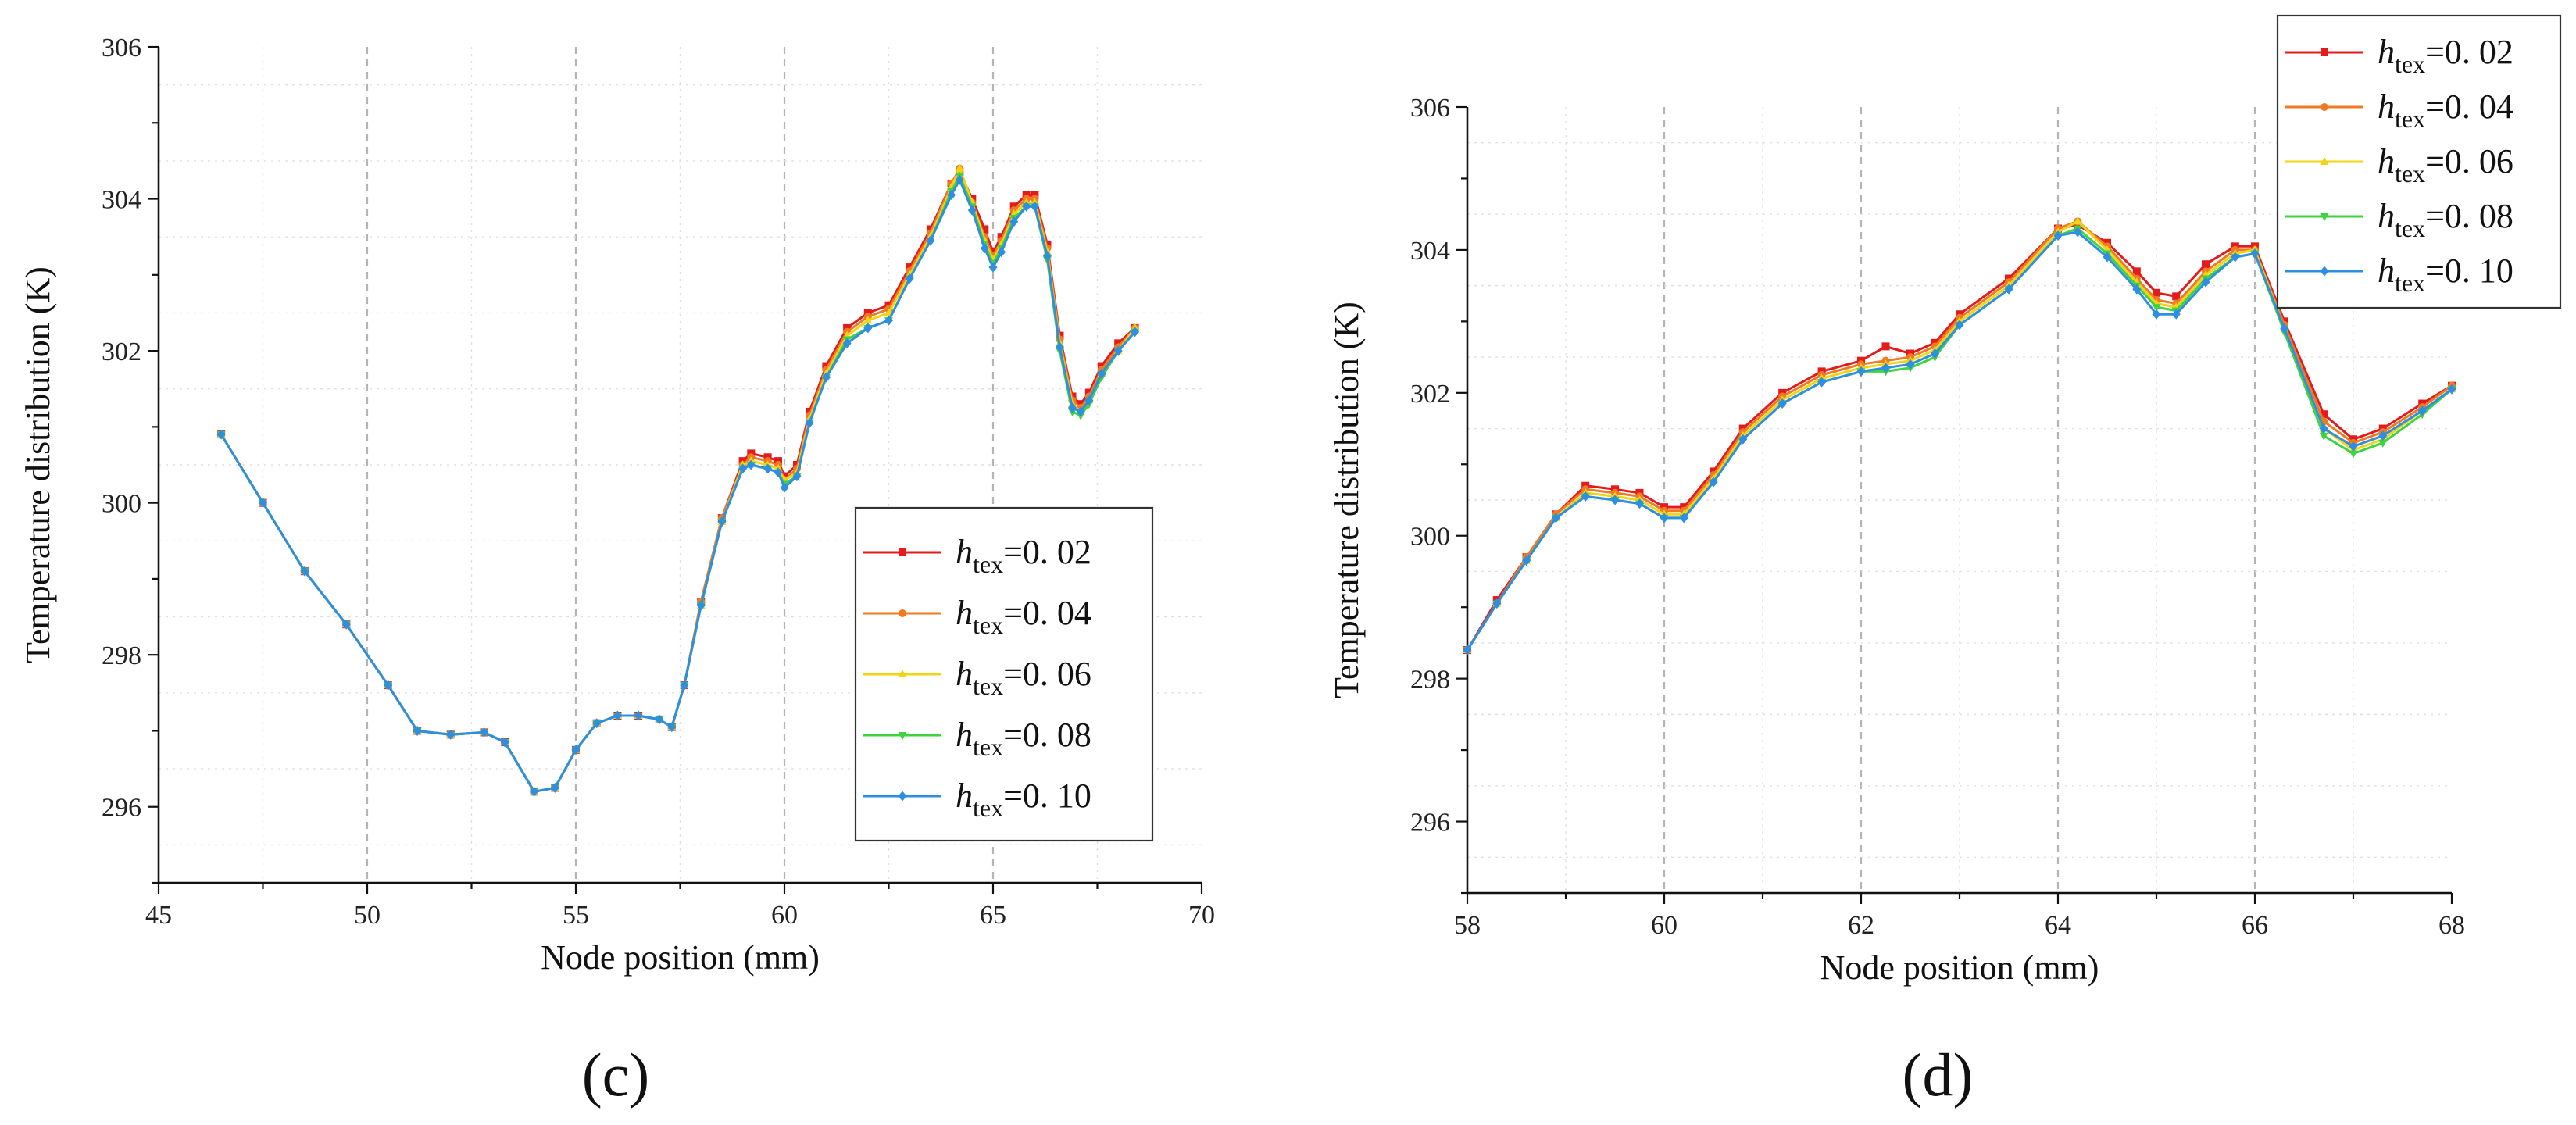  Describe the element at coordinates (158, 915) in the screenshot. I see `x-tick-label: 45` at that location.